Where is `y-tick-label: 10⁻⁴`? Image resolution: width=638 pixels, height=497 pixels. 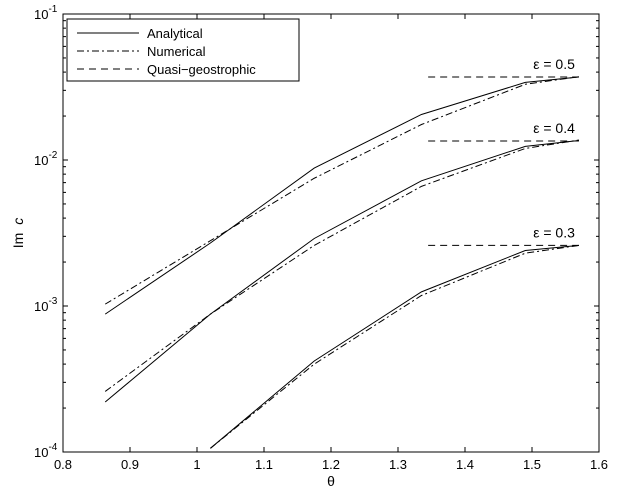
y-tick-label: 10⁻⁴ is located at coordinates (46, 451).